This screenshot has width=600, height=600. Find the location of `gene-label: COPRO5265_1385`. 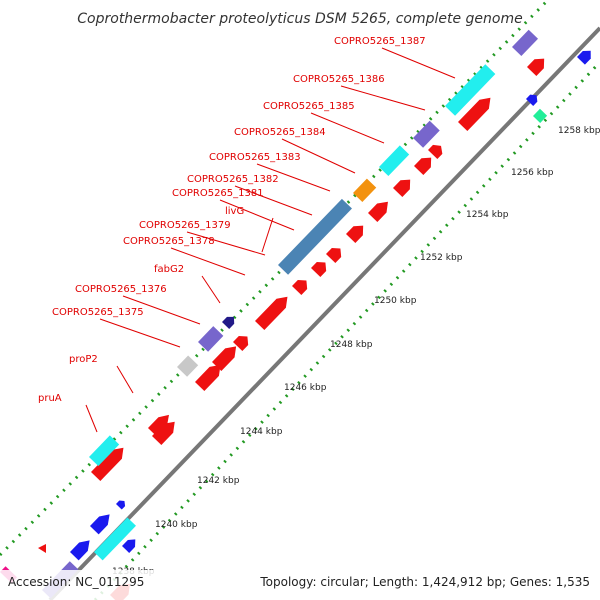

gene-label: COPRO5265_1385 is located at coordinates (309, 106).